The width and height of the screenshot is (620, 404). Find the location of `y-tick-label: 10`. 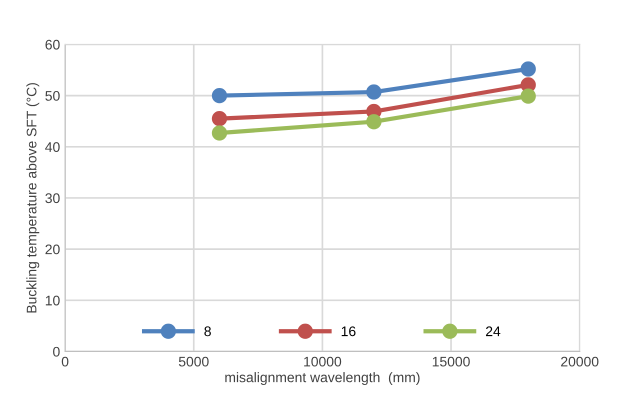

y-tick-label: 10 is located at coordinates (53, 301).